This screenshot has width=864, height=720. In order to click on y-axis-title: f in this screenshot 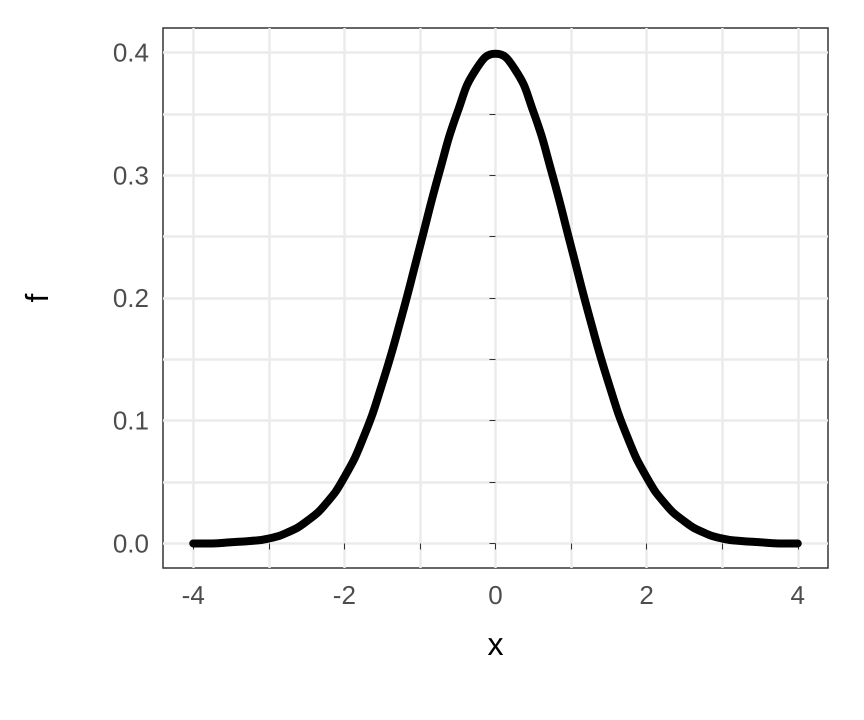, I will do `click(37, 297)`.